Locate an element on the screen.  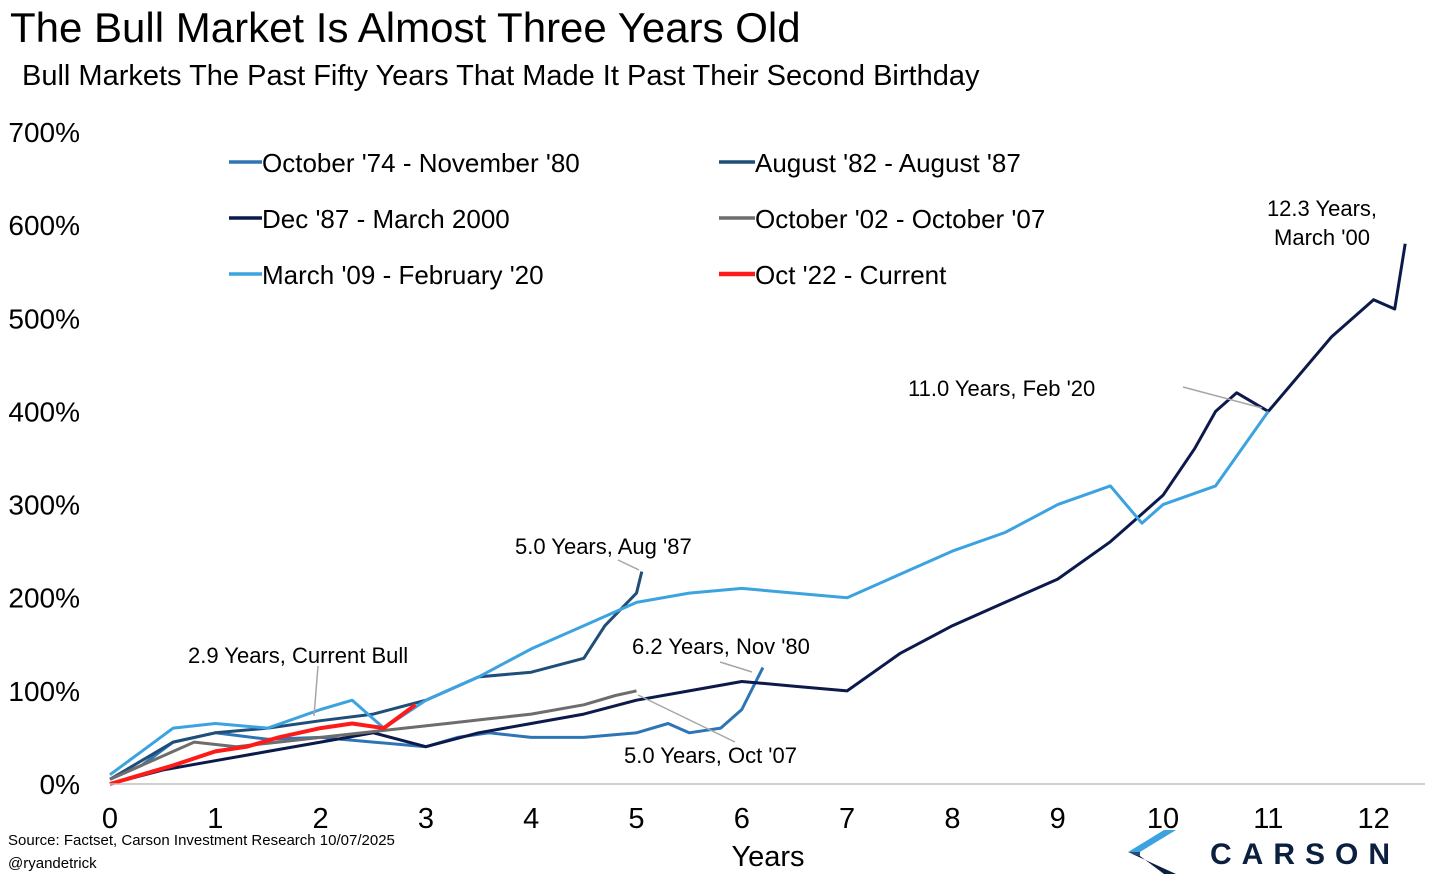
y-tick-label: 600% is located at coordinates (44, 225).